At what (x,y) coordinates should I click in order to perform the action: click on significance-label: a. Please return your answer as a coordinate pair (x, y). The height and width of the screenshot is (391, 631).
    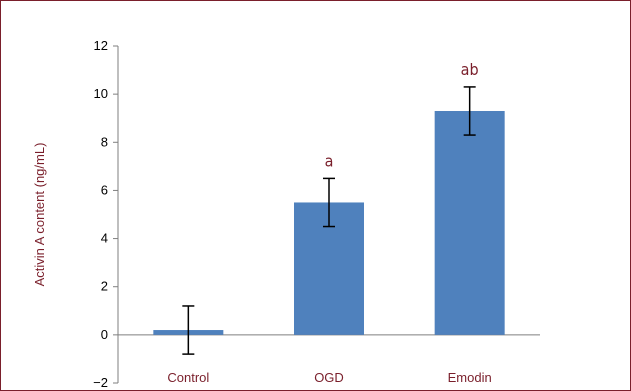
    Looking at the image, I should click on (329, 160).